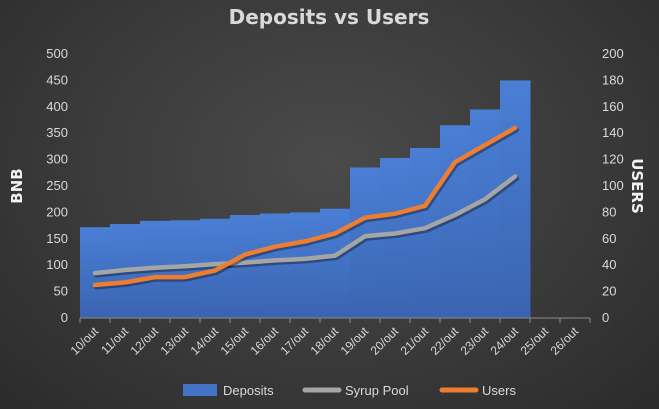 The image size is (659, 409). I want to click on x-tick-label: 21/out, so click(415, 341).